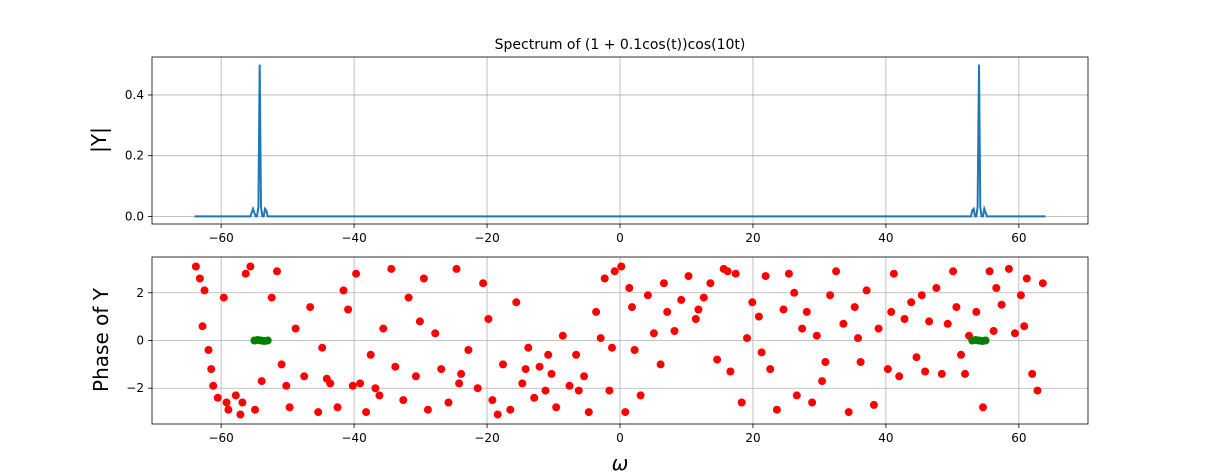  I want to click on top-ylabel: |Y|, so click(99, 140).